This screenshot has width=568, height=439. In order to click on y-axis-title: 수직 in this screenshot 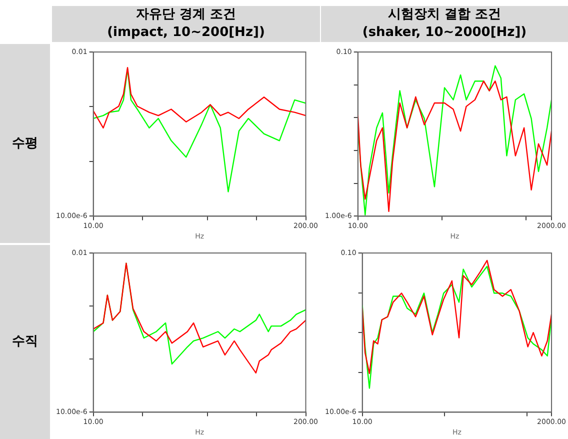, I will do `click(25, 342)`.